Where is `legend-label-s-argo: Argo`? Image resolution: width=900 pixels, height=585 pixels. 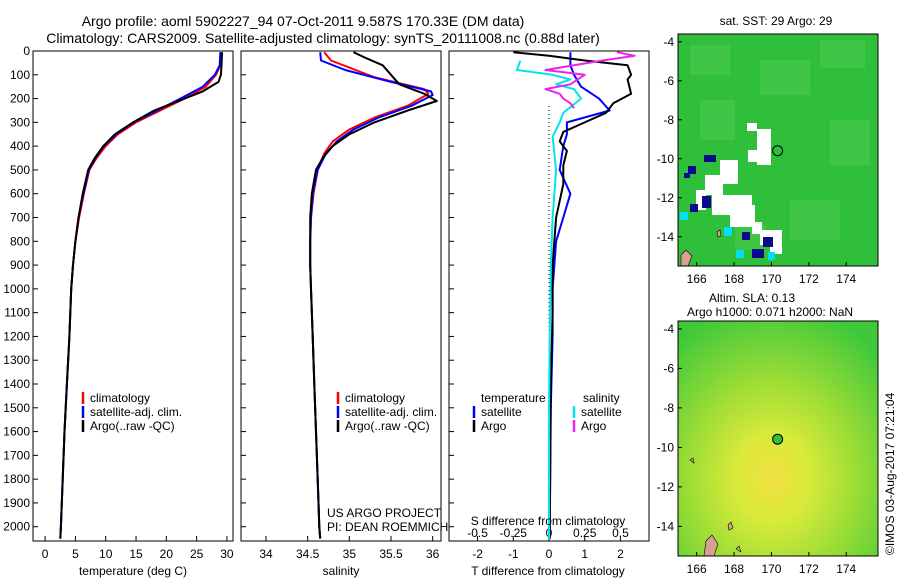
legend-label-s-argo: Argo is located at coordinates (594, 426).